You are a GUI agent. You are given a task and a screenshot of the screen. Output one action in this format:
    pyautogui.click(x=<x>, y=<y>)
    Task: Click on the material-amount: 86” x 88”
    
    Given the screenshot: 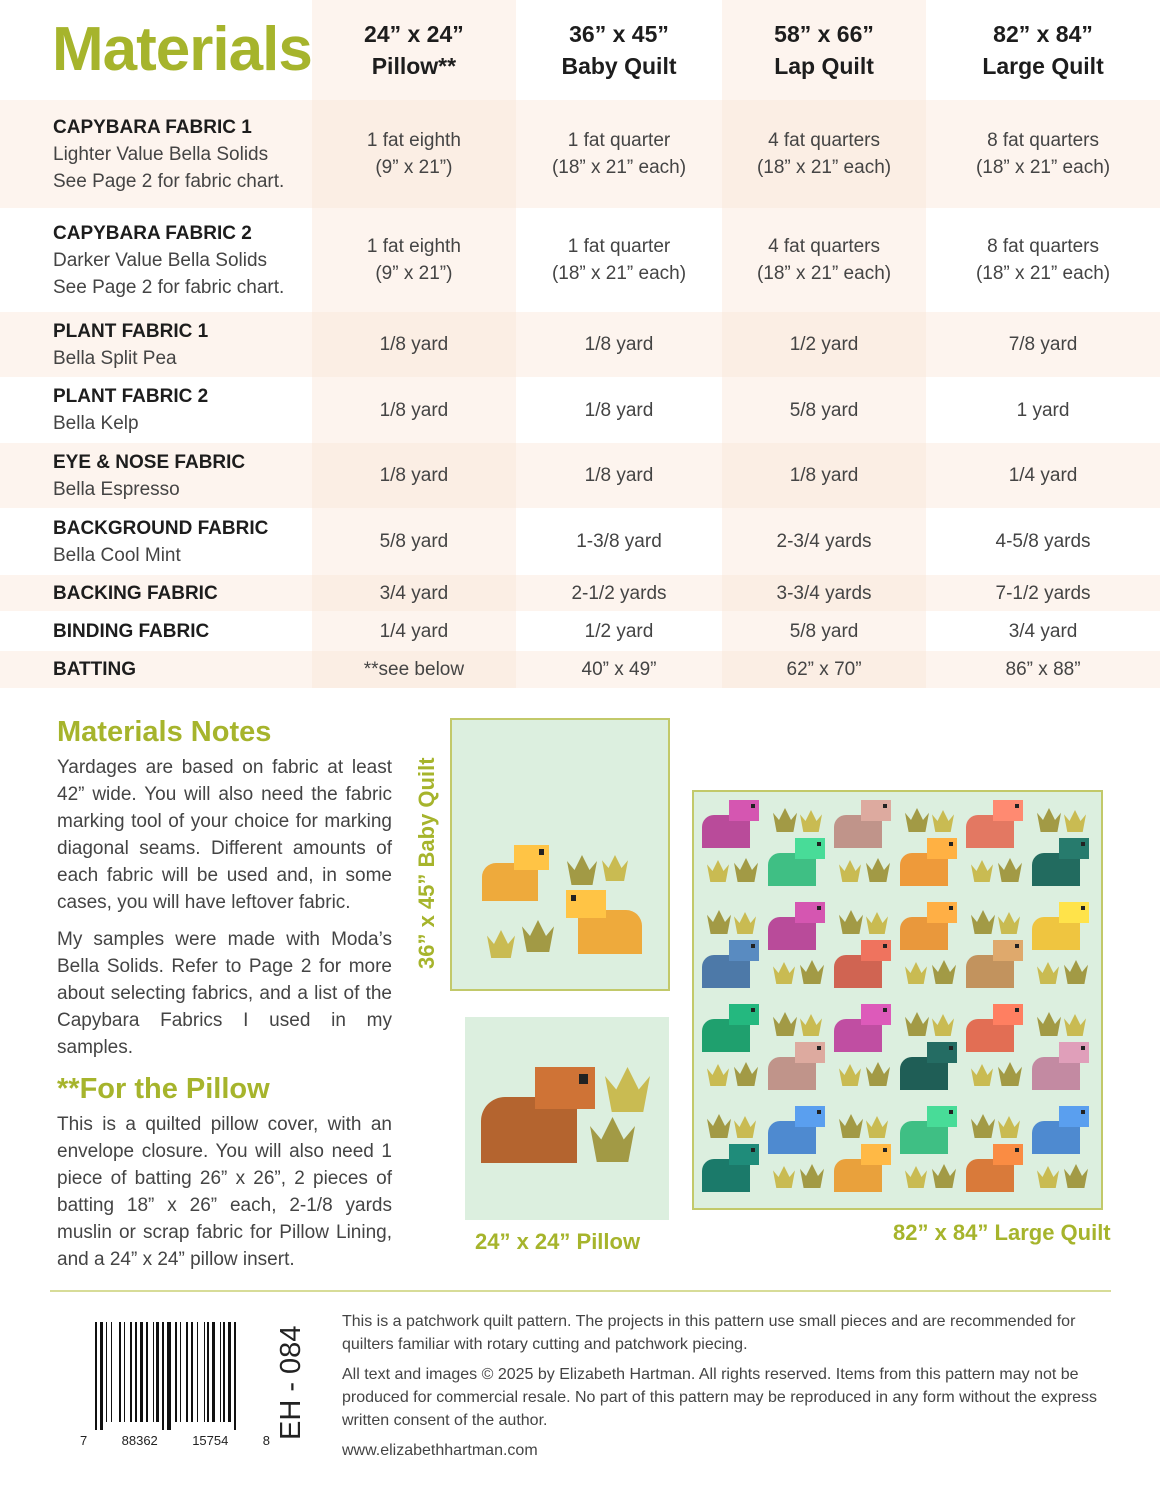 What is the action you would take?
    pyautogui.click(x=1043, y=669)
    